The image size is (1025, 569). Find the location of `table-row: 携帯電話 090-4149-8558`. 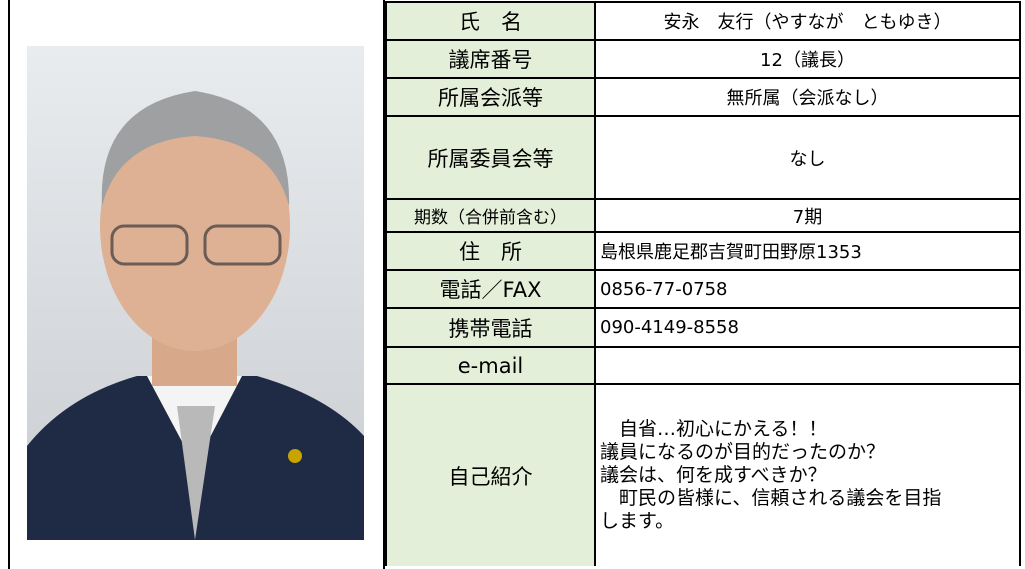

table-row: 携帯電話 090-4149-8558 is located at coordinates (703, 327).